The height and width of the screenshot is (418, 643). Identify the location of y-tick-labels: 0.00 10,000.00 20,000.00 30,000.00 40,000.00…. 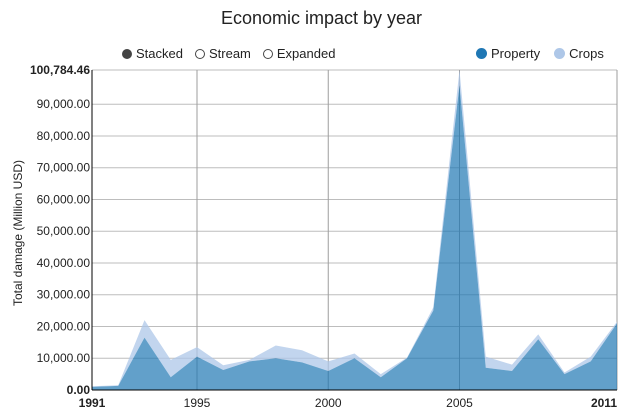
(60, 230).